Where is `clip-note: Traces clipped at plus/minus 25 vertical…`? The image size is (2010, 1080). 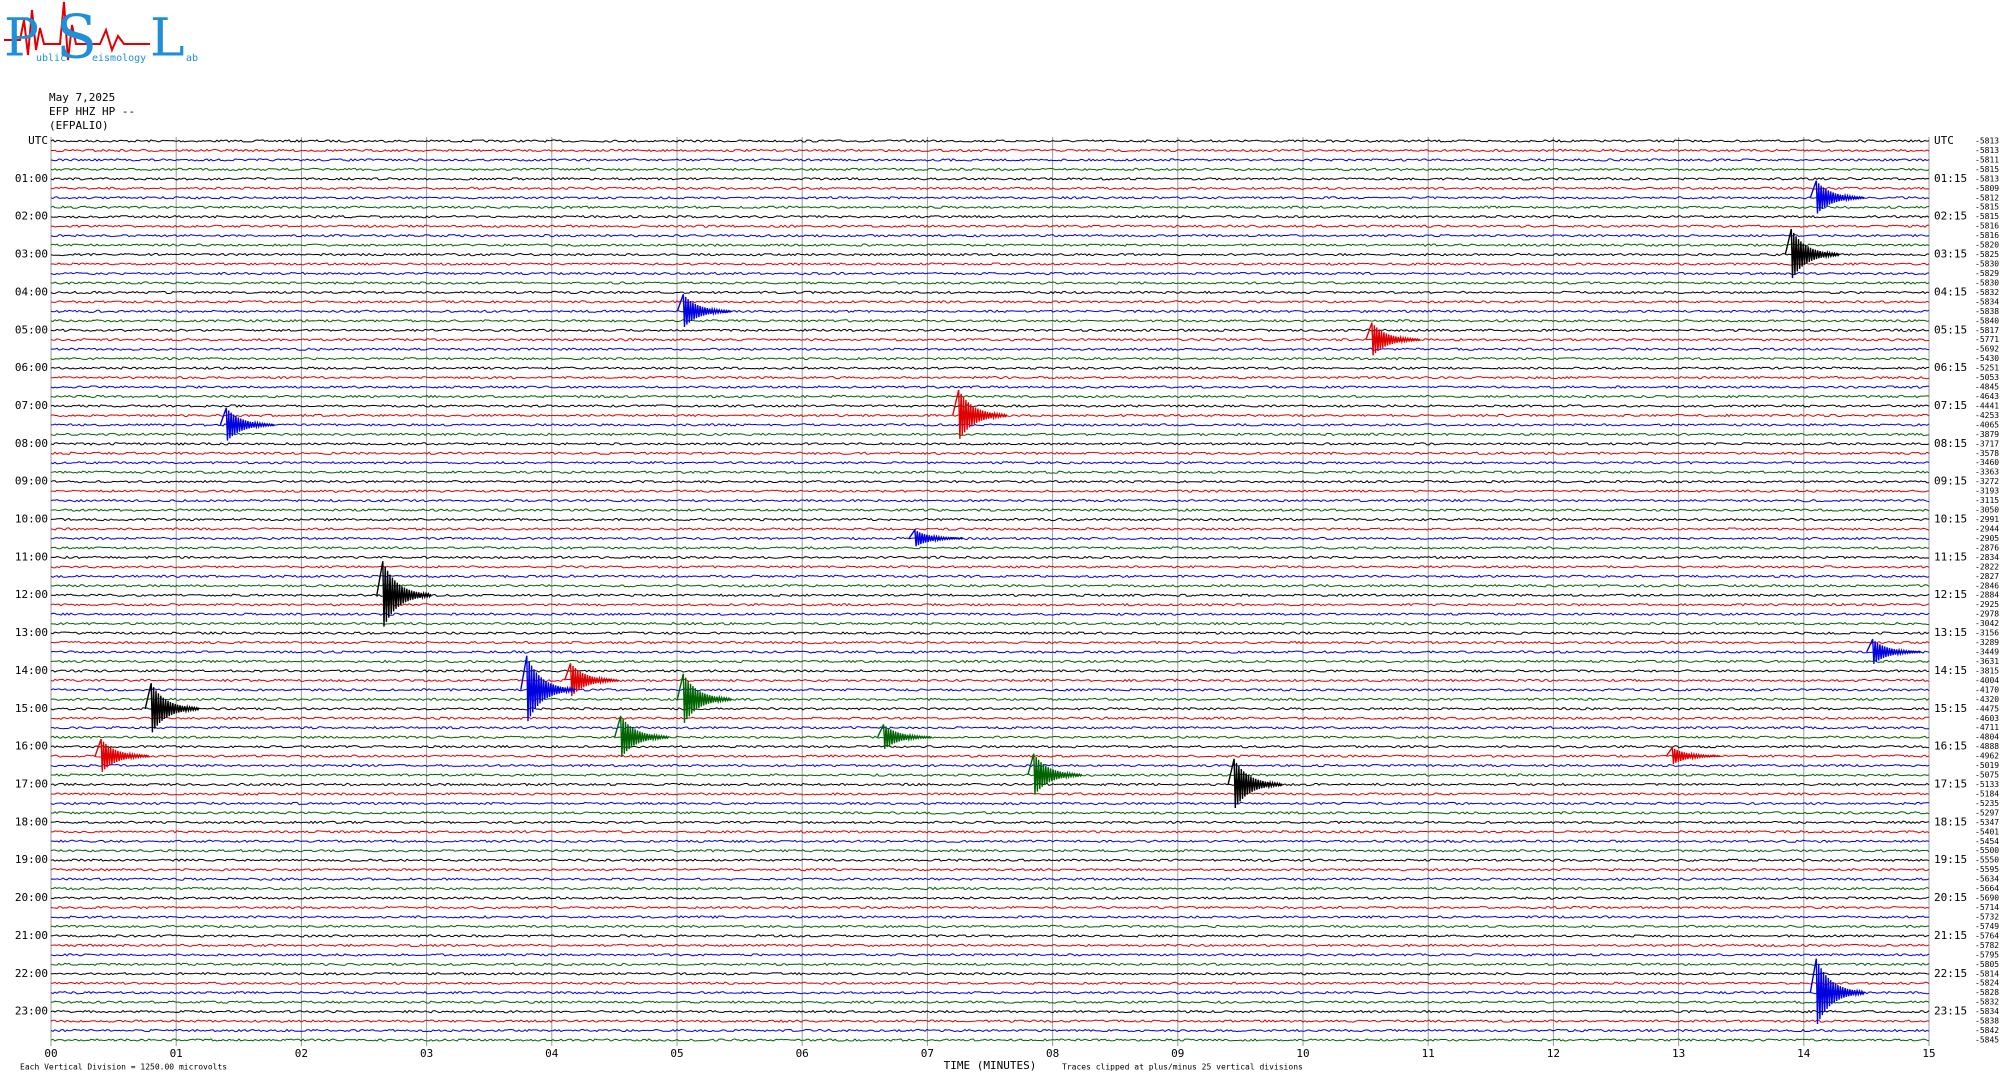 clip-note: Traces clipped at plus/minus 25 vertical… is located at coordinates (1182, 1067).